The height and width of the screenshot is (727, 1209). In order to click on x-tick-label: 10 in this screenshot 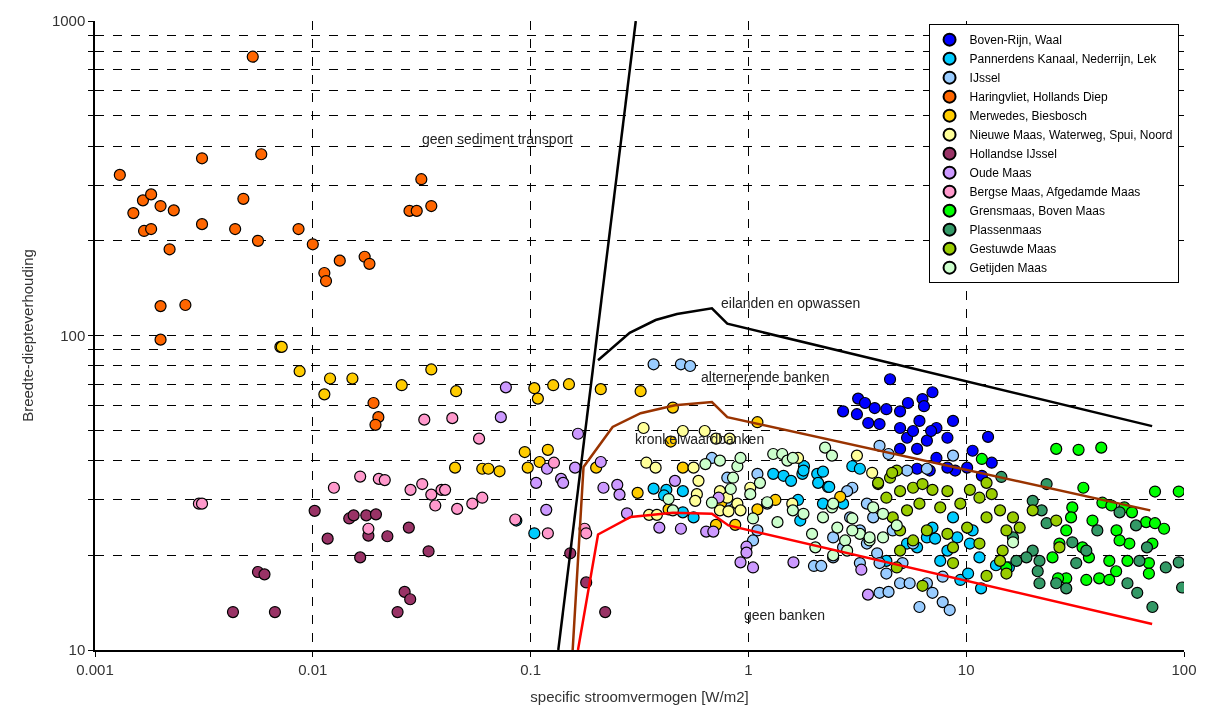, I will do `click(966, 669)`.